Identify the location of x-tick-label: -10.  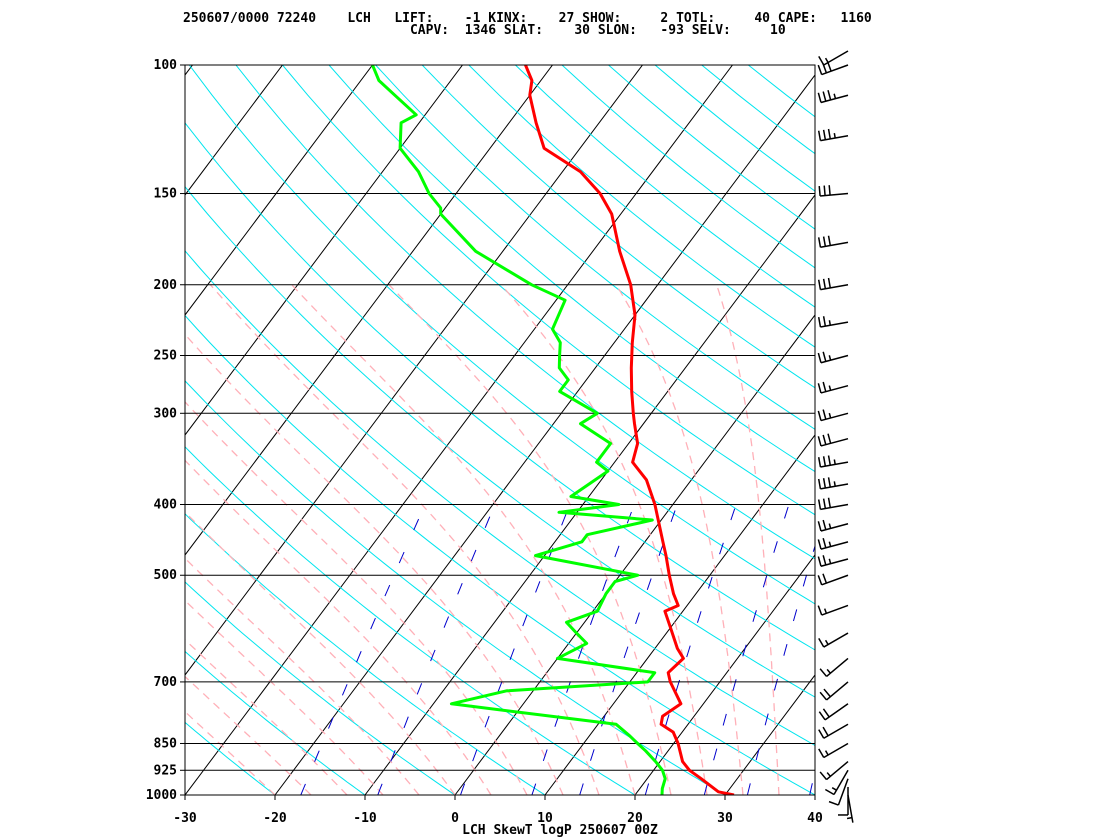
(365, 818).